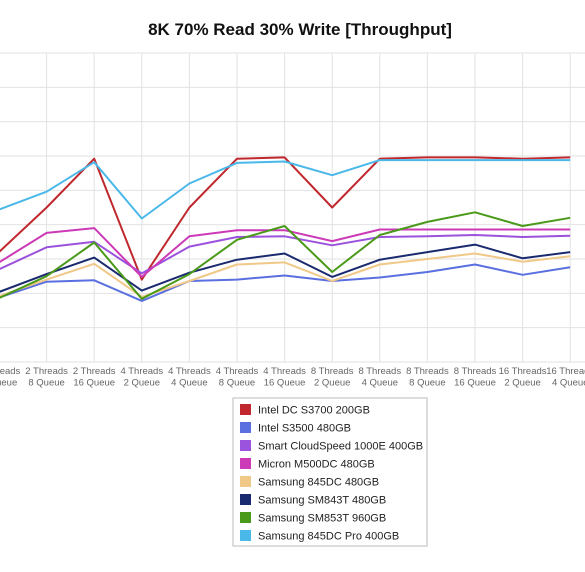 The height and width of the screenshot is (572, 585). I want to click on x-tick-label: 8 Threads 4 Queue, so click(379, 377).